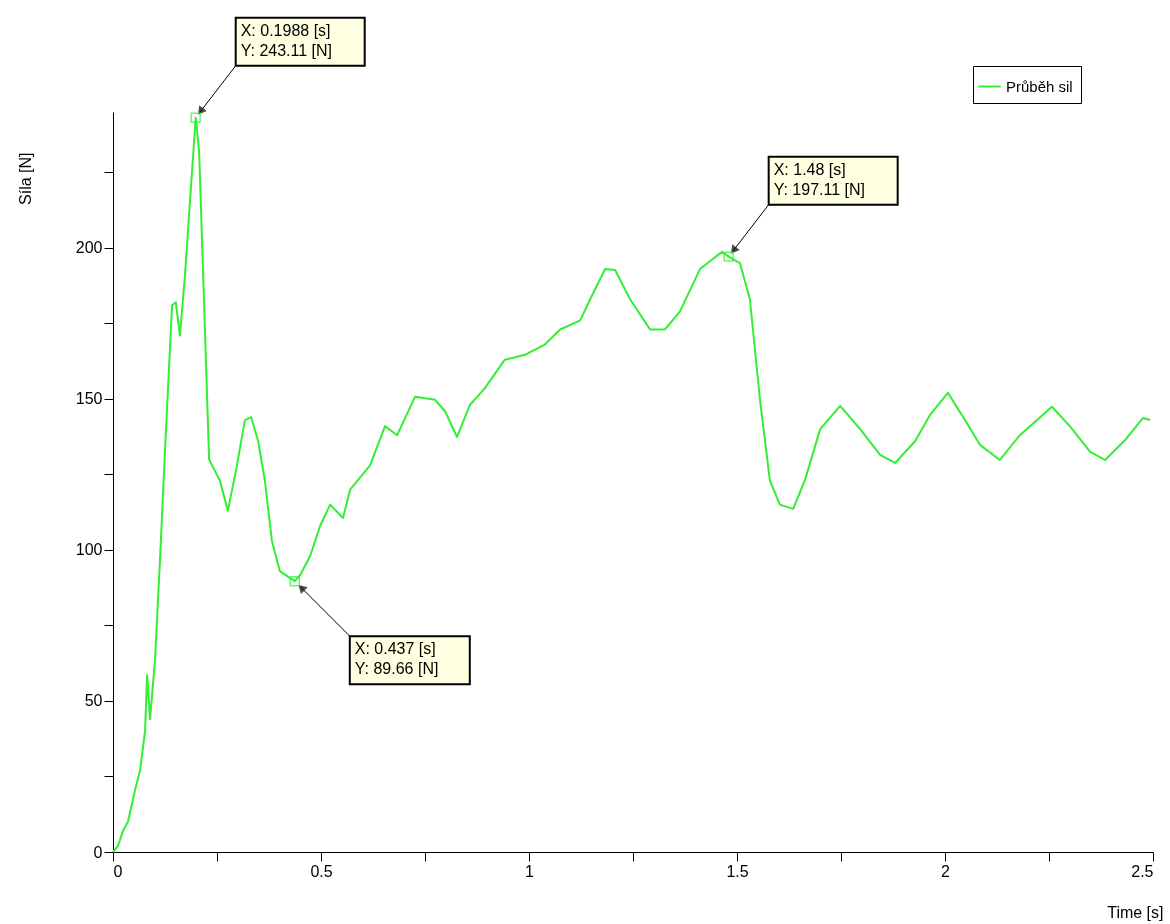 This screenshot has height=924, width=1170. I want to click on x-axis-title: Time [s], so click(1135, 912).